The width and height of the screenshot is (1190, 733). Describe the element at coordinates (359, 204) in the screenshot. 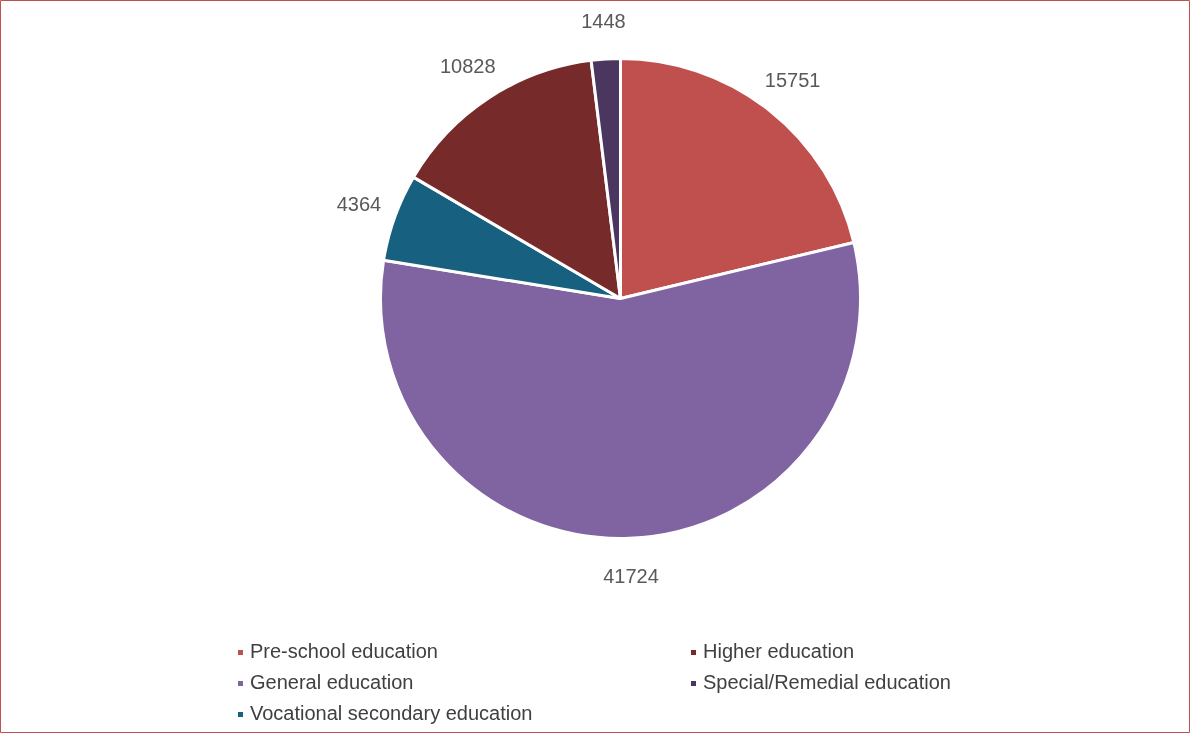

I see `data-label: 4364` at that location.